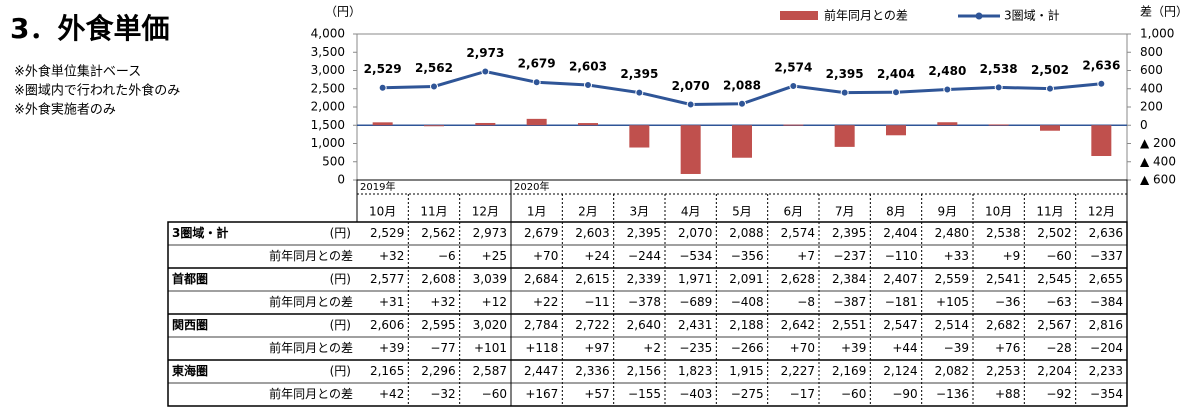 The image size is (1200, 410). Describe the element at coordinates (541, 325) in the screenshot. I see `table-cell: 2,784` at that location.